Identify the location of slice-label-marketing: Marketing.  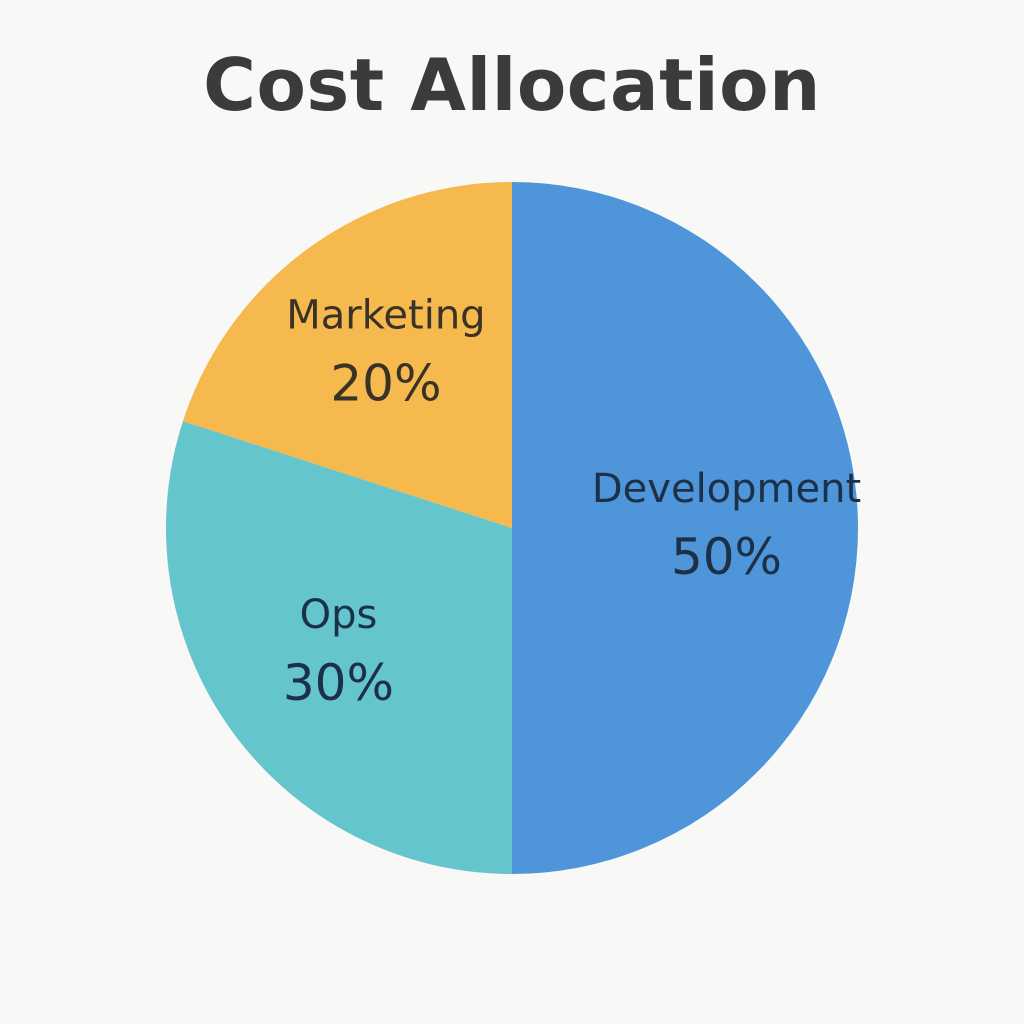
(385, 315).